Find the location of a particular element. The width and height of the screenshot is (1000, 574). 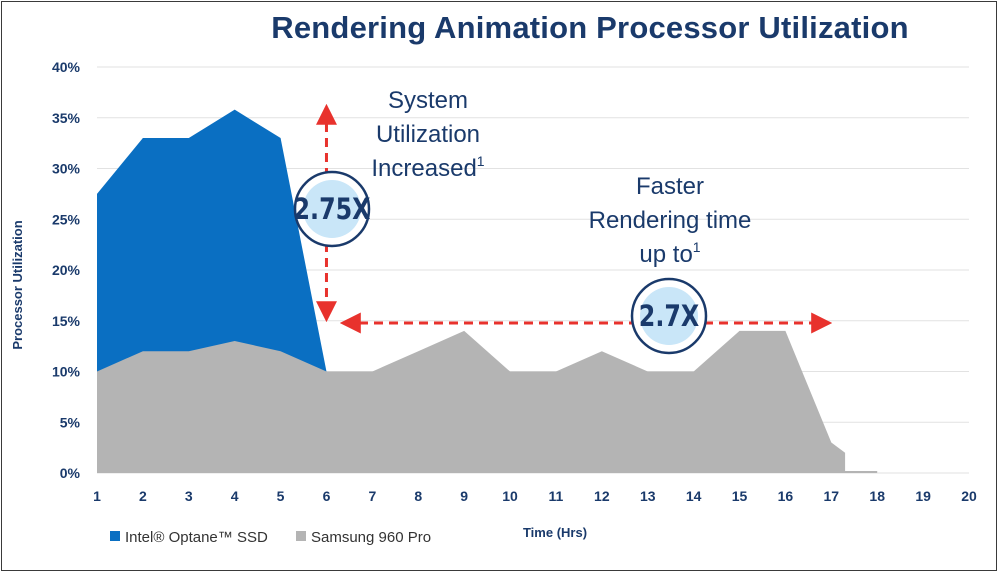

x-tick-label: 11 is located at coordinates (556, 496).